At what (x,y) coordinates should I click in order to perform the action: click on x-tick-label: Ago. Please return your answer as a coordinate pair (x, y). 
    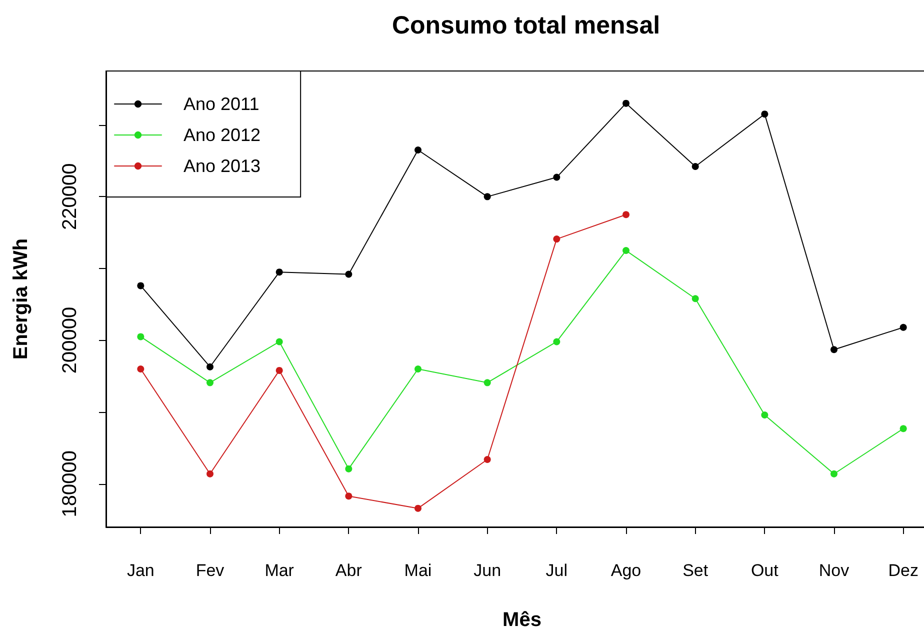
    Looking at the image, I should click on (626, 570).